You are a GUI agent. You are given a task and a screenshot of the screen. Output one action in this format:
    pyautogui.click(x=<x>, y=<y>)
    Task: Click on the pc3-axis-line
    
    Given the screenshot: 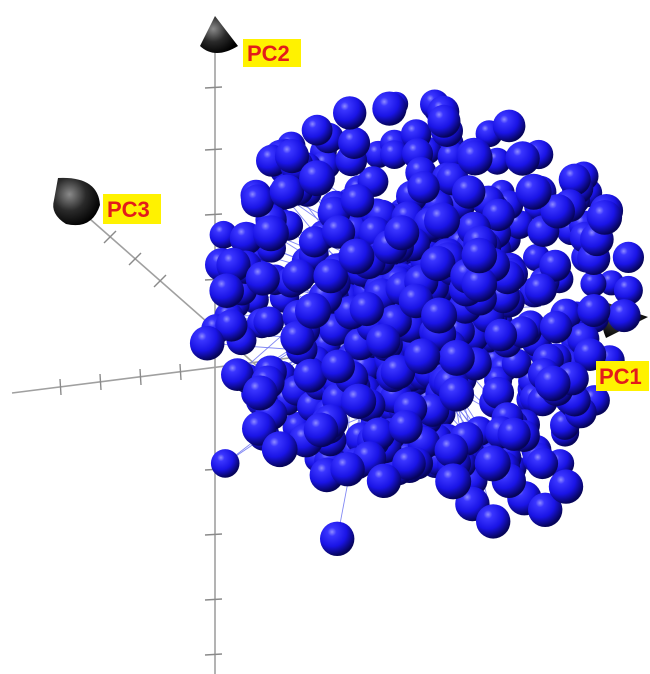 What is the action you would take?
    pyautogui.click(x=186, y=303)
    